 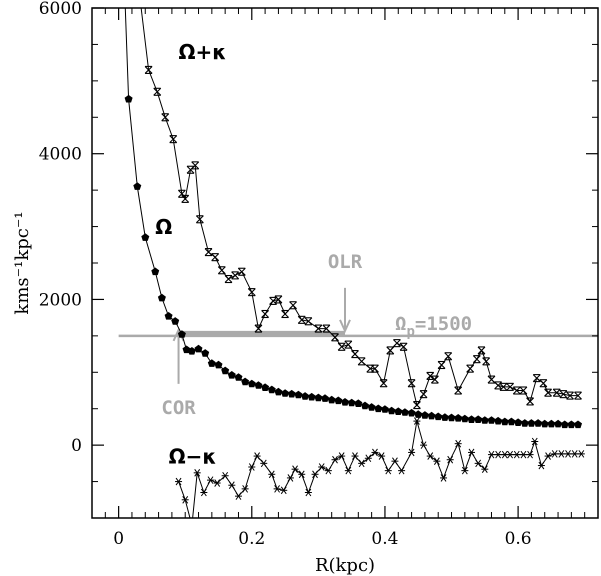 What do you see at coordinates (178, 408) in the screenshot?
I see `cor-label: COR` at bounding box center [178, 408].